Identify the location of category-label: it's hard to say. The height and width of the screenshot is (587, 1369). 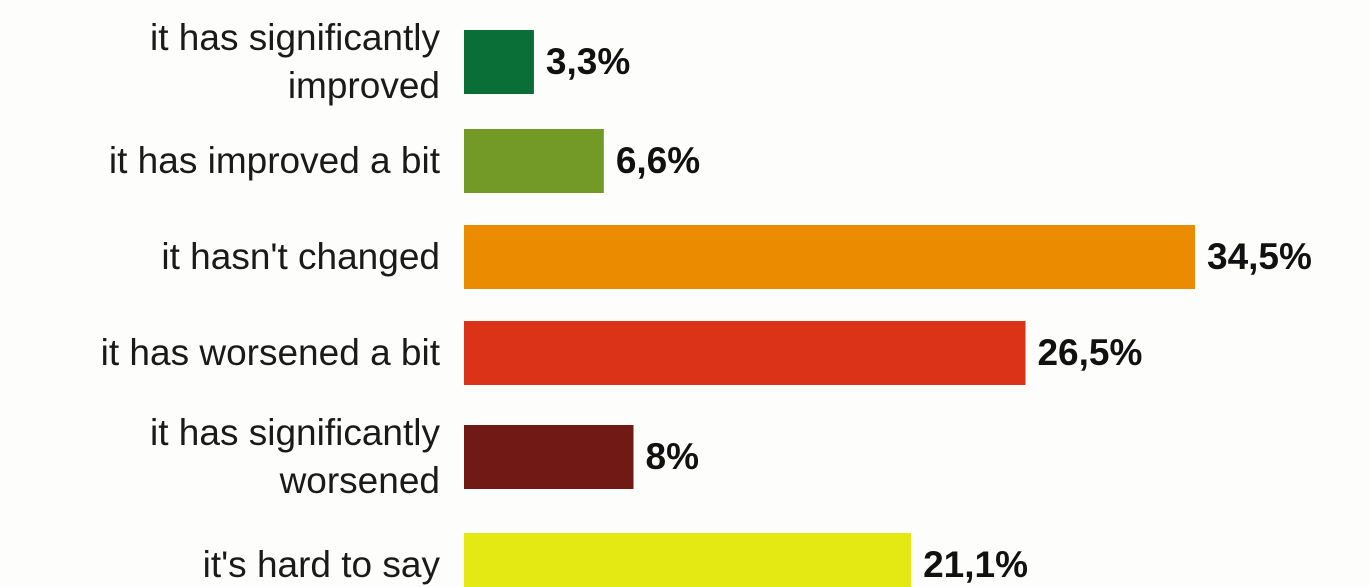
(321, 564).